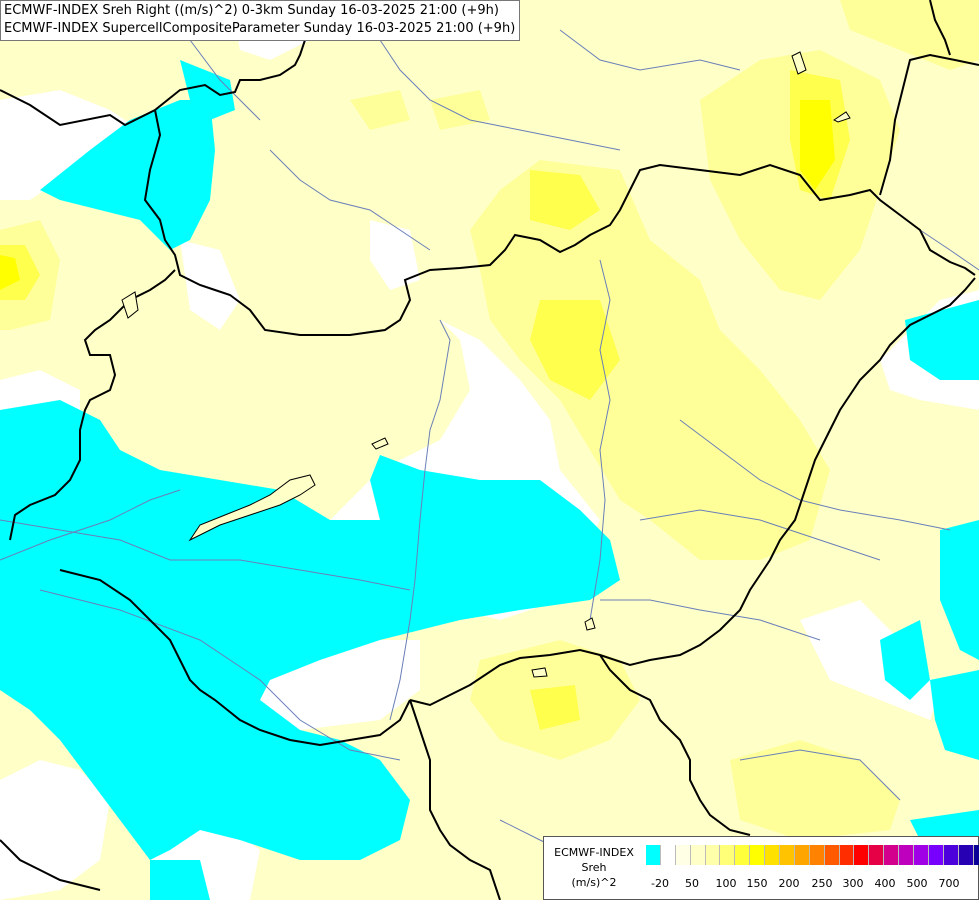 The image size is (979, 900). I want to click on legend-parameter-label: Sreh, so click(594, 867).